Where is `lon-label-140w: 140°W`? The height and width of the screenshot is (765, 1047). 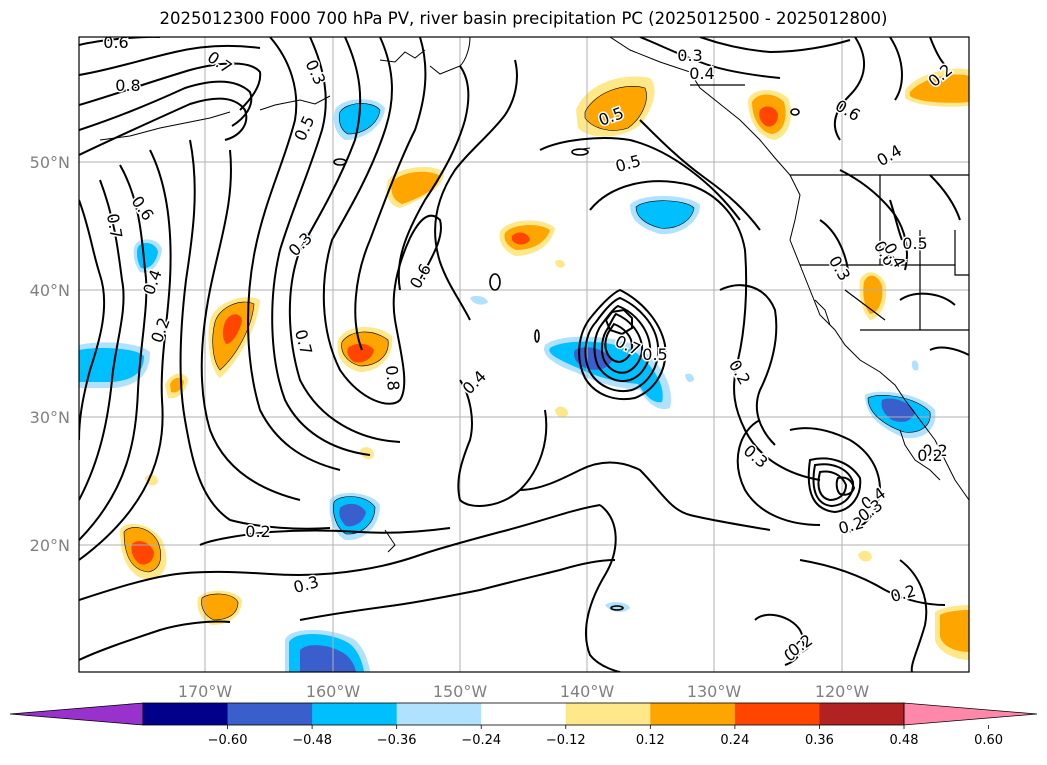
lon-label-140w: 140°W is located at coordinates (587, 691).